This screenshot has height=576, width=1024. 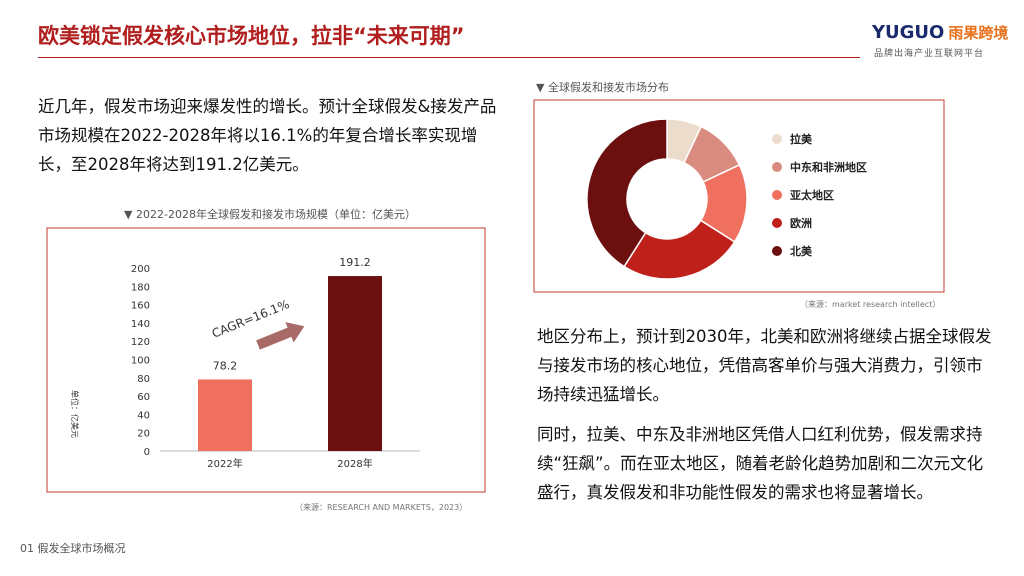 I want to click on y-tick-label: 200, so click(x=140, y=269).